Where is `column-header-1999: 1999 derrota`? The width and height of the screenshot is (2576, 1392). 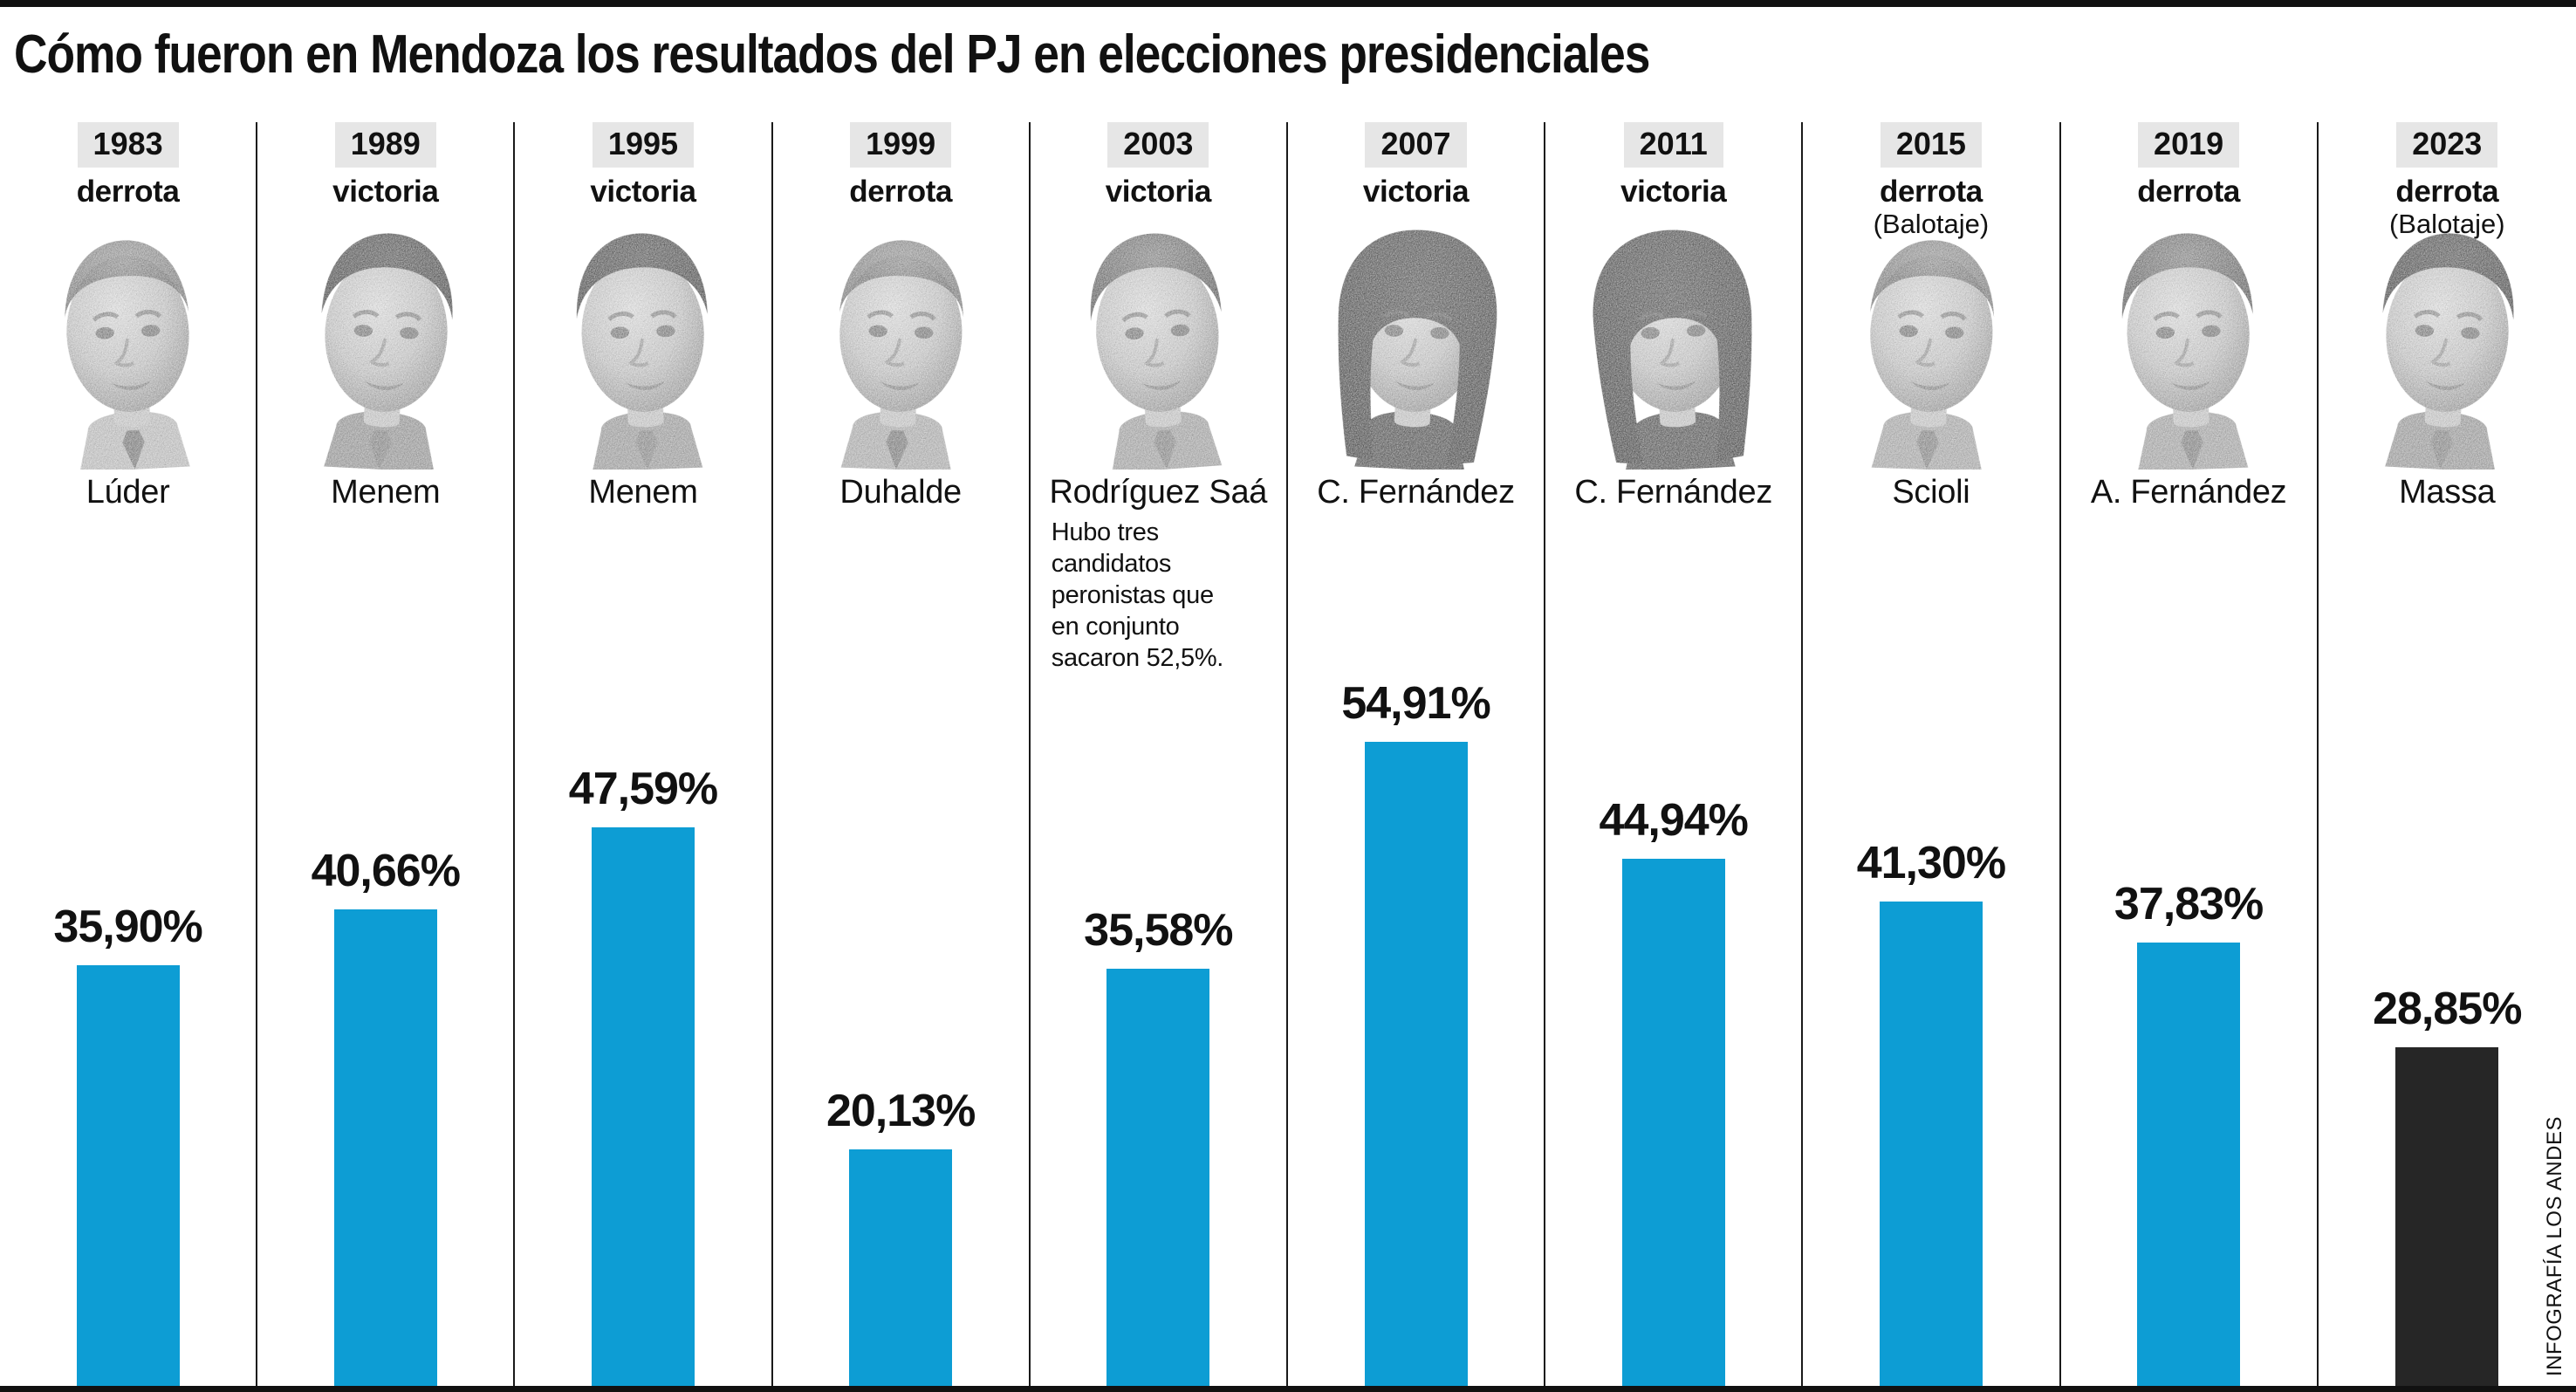
column-header-1999: 1999 derrota is located at coordinates (901, 165).